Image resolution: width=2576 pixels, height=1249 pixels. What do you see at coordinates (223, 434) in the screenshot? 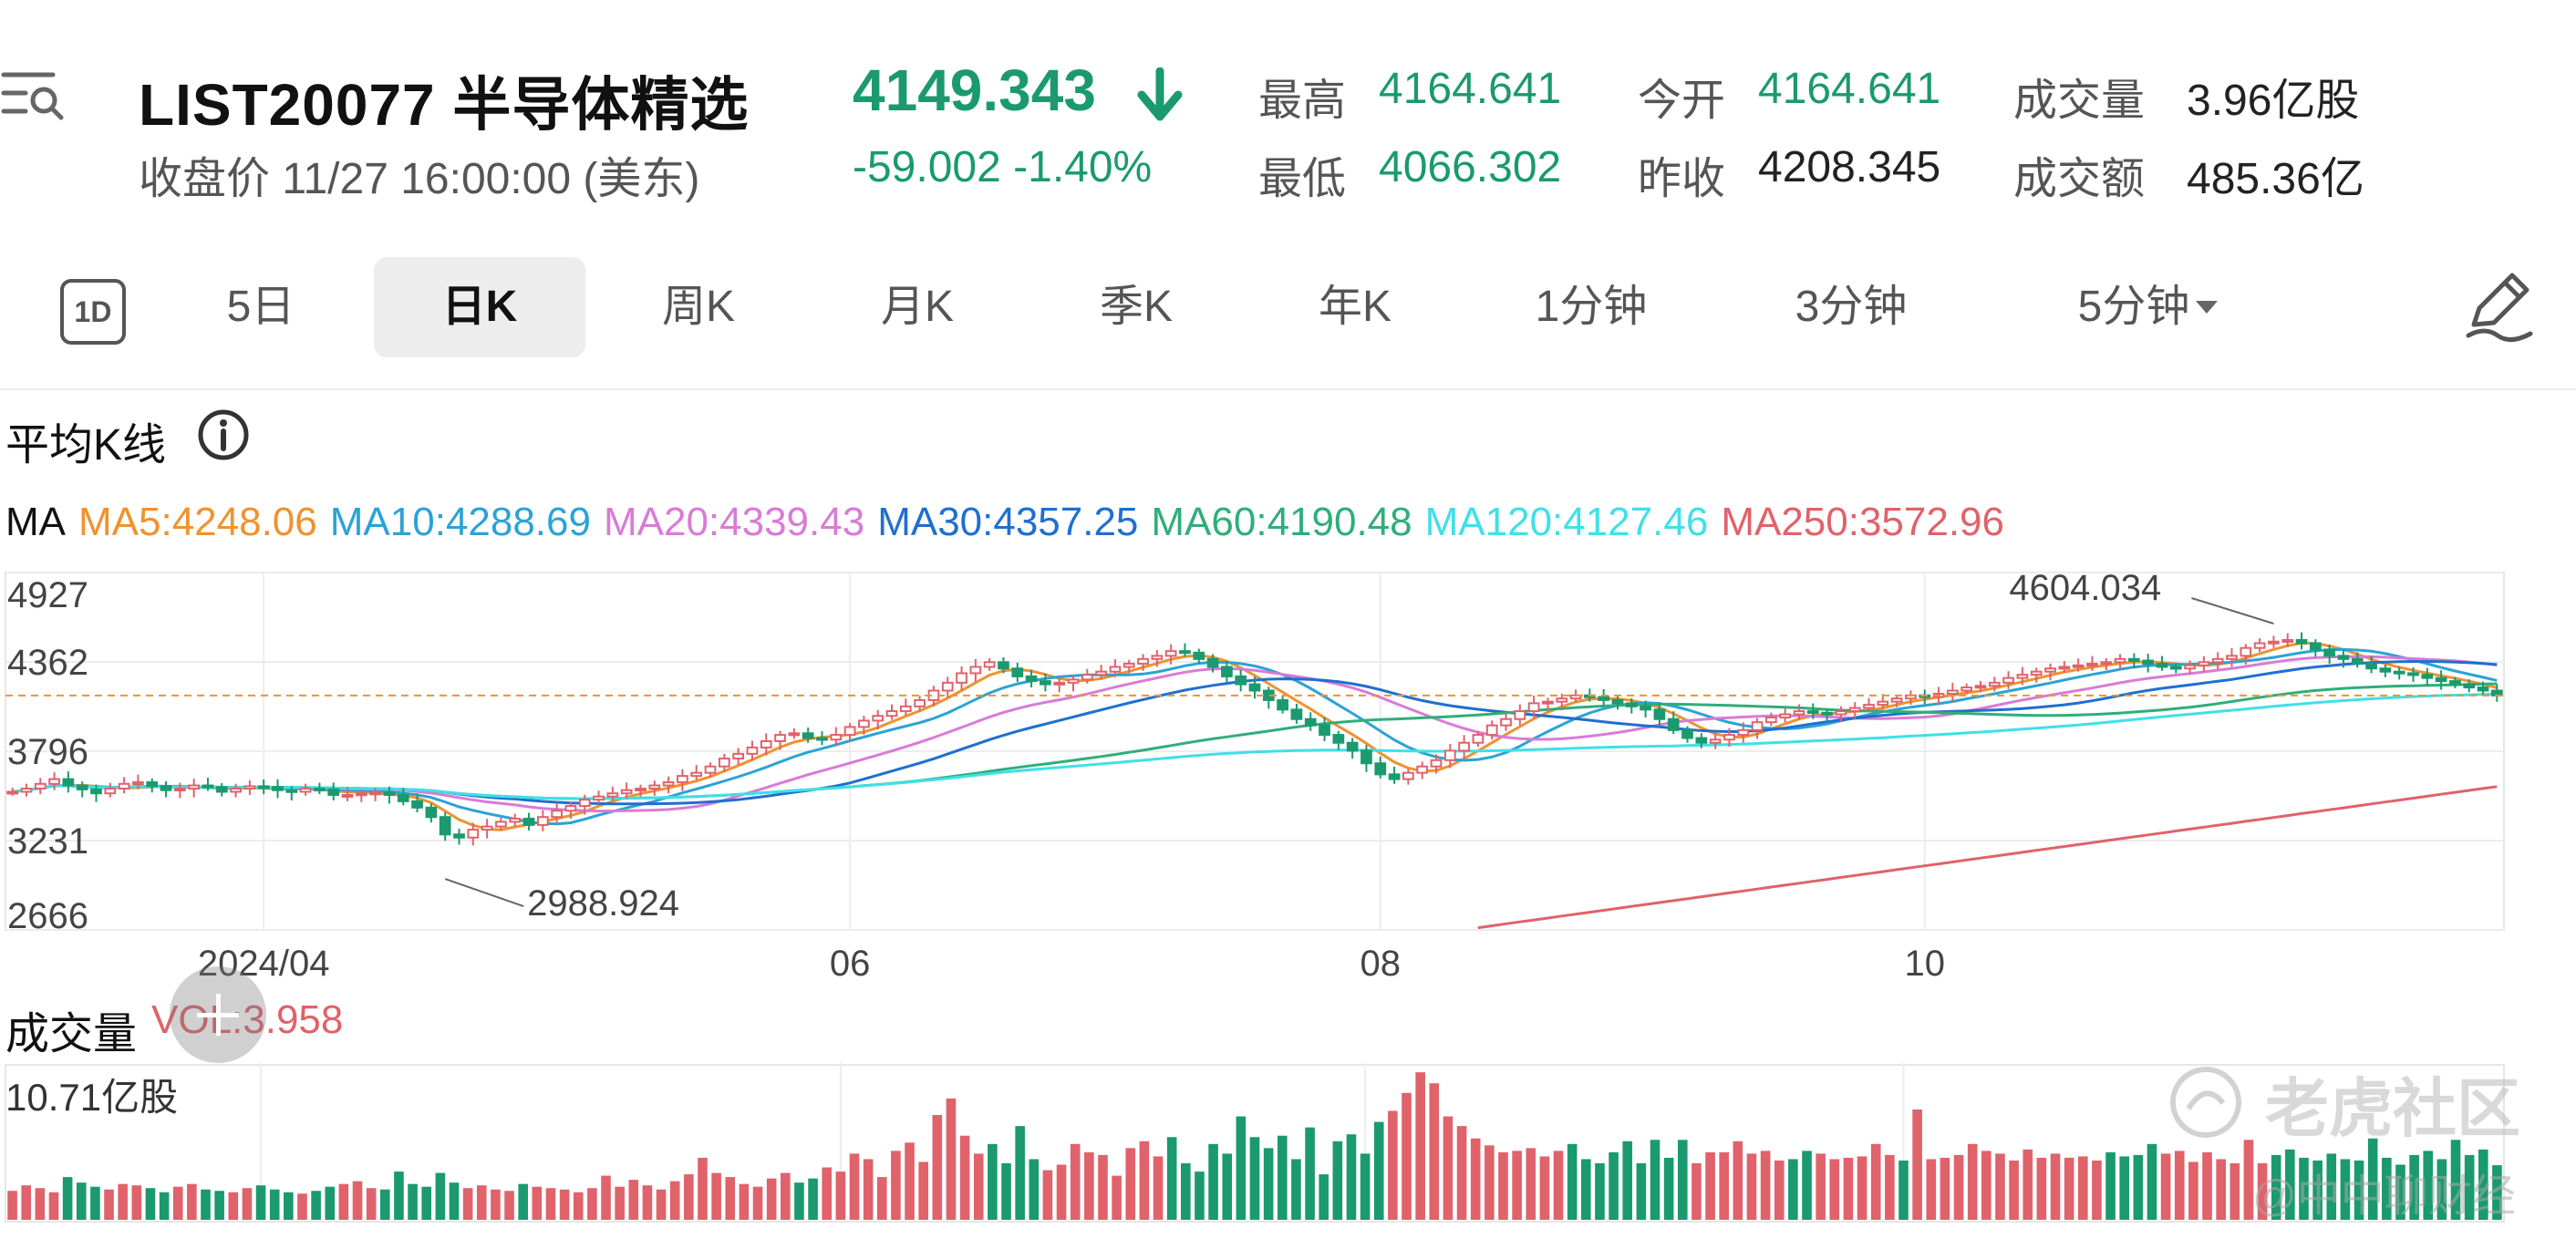
I see `info-icon` at bounding box center [223, 434].